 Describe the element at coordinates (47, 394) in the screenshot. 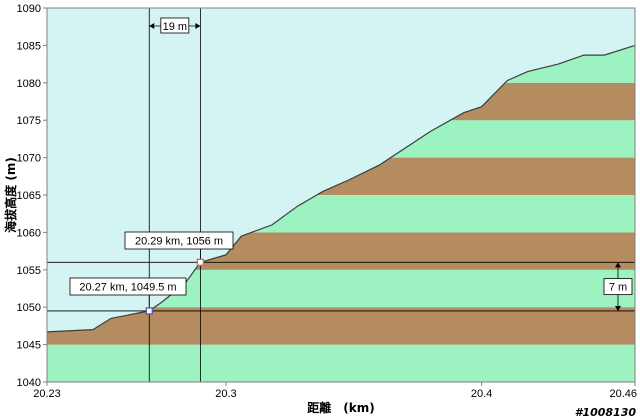

I see `x-tick-label: 20.23` at that location.